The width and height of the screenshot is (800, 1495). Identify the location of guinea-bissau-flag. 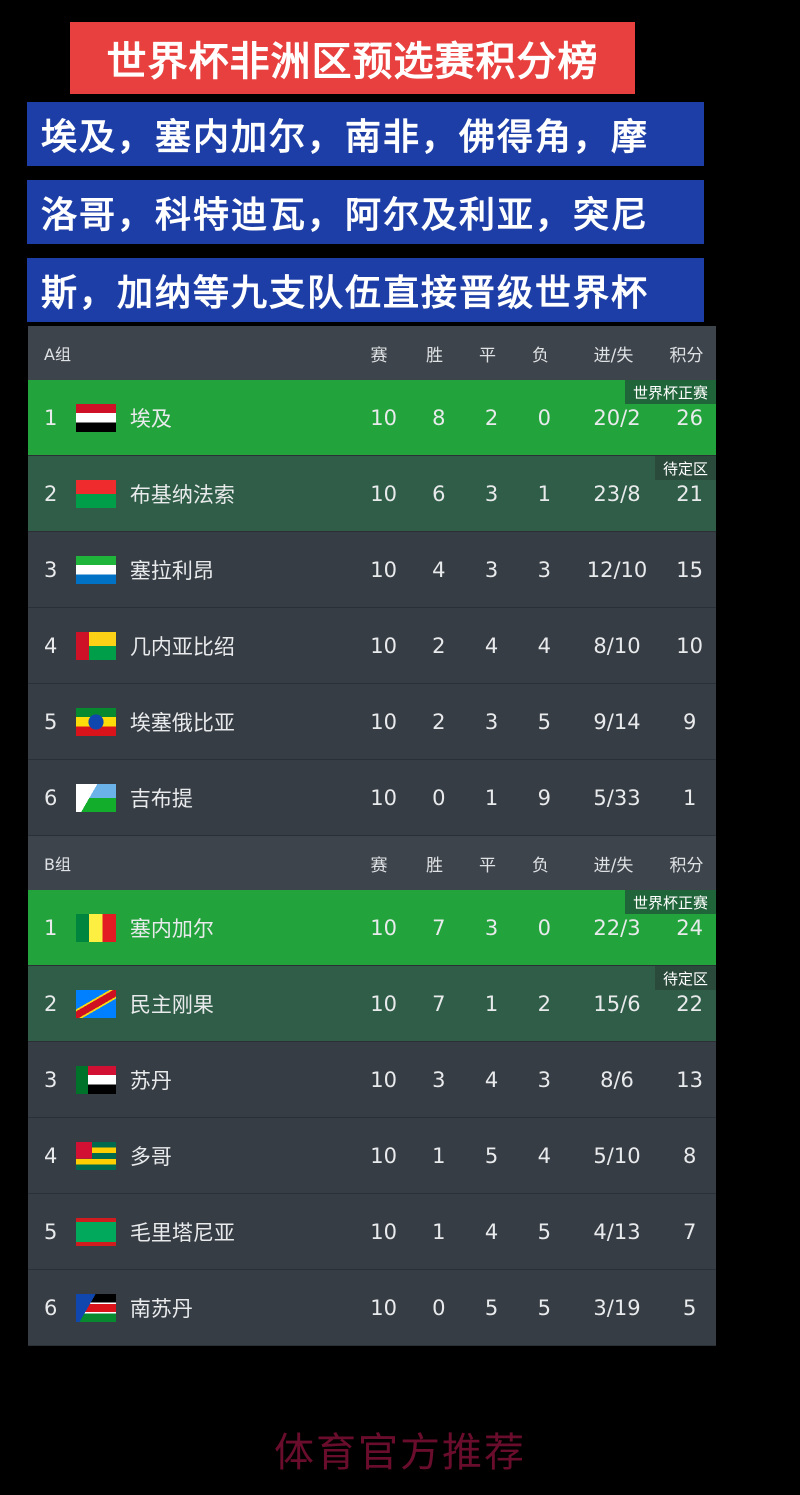
(95, 645).